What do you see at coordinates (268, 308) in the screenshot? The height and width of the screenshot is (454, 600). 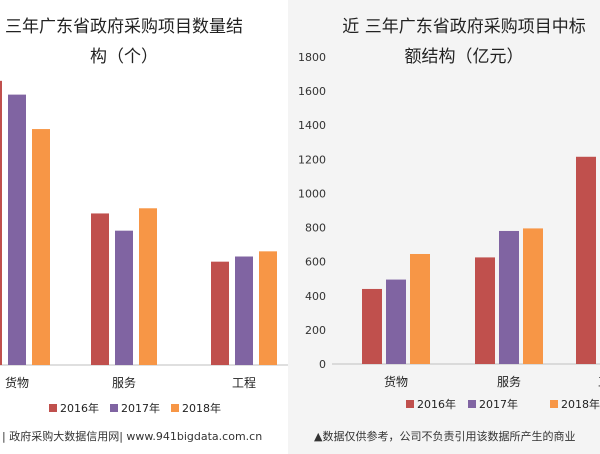 I see `bar-2018年-工程` at bounding box center [268, 308].